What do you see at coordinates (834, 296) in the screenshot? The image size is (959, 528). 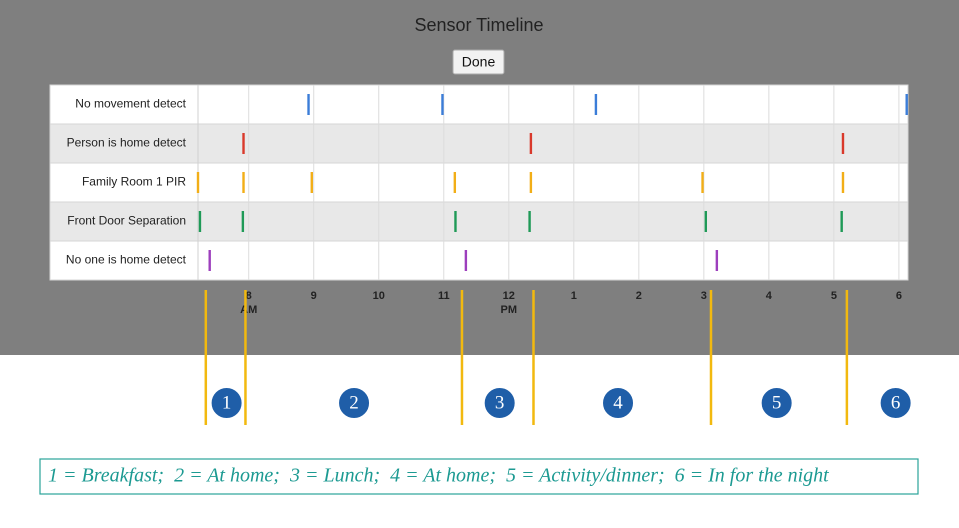 I see `x-tick-label: 5` at bounding box center [834, 296].